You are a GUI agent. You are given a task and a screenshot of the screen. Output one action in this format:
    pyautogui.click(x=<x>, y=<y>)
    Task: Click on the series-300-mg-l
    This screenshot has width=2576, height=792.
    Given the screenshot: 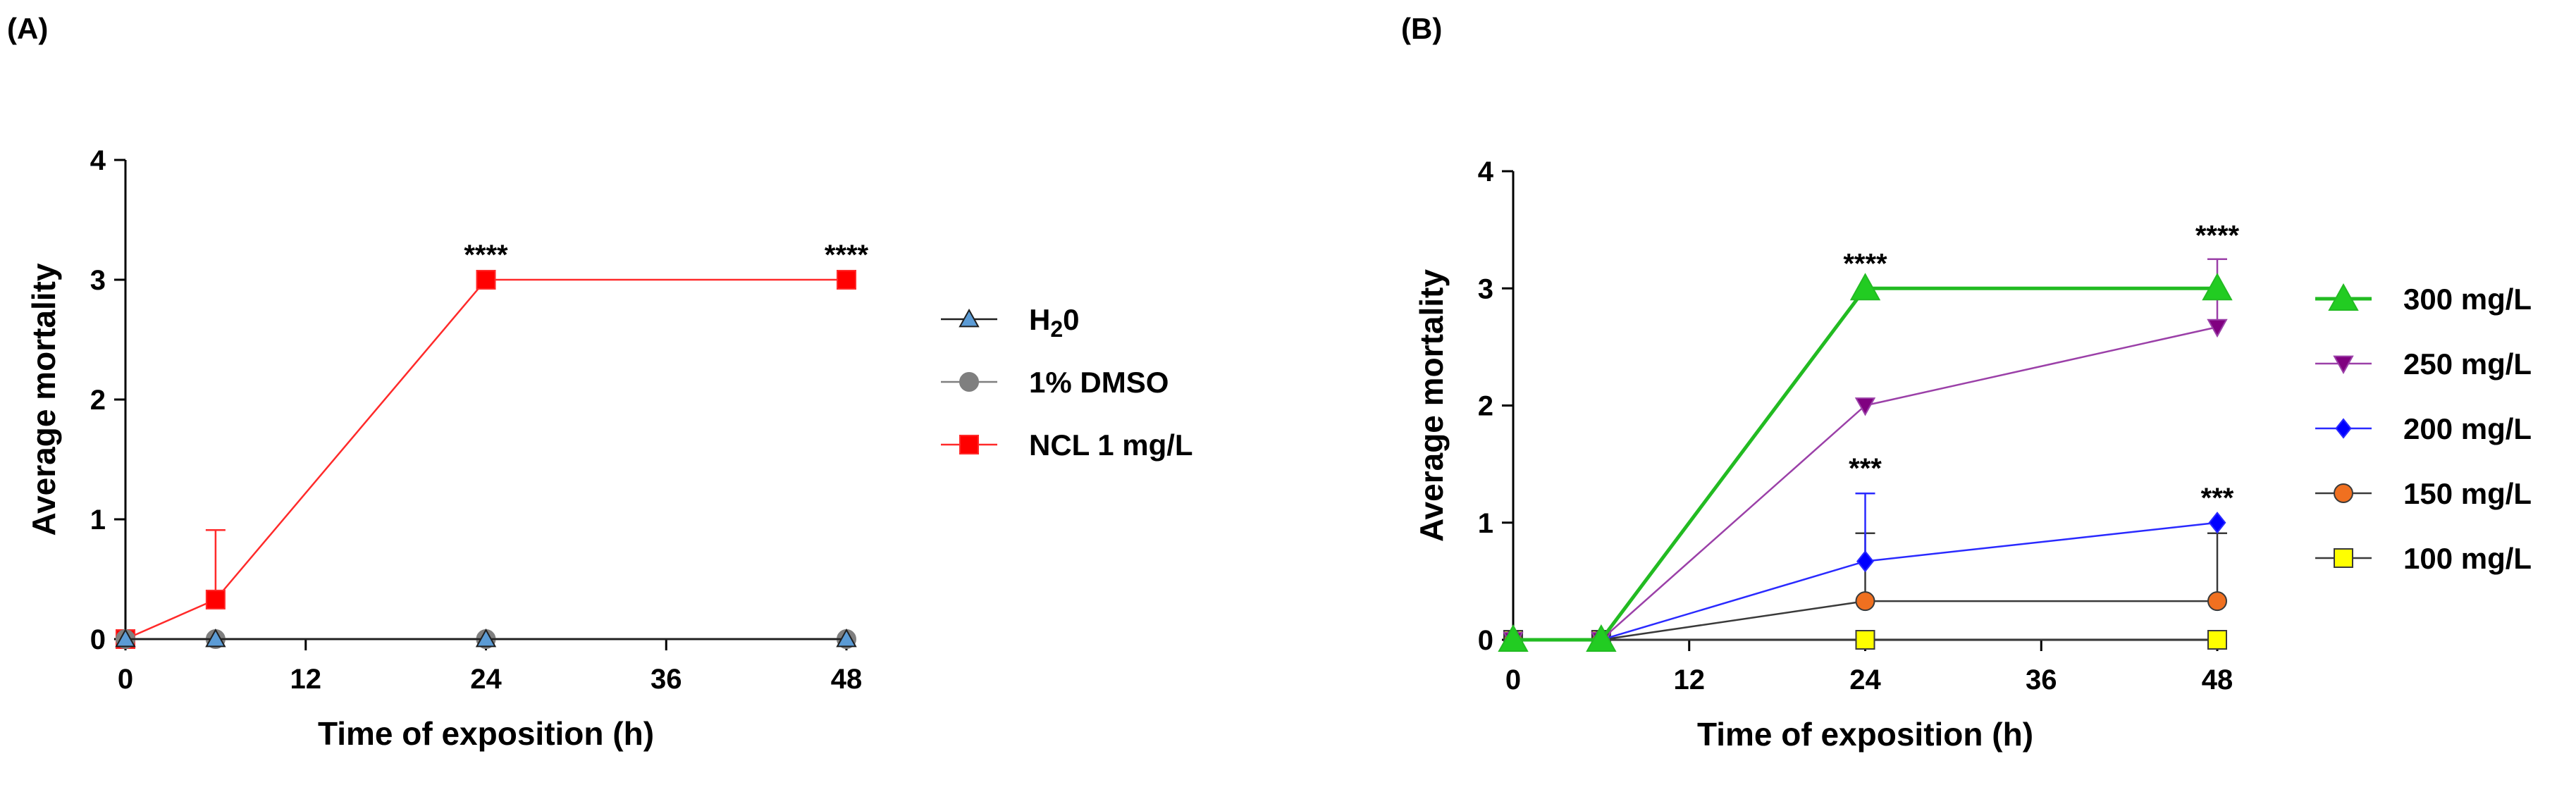 What is the action you would take?
    pyautogui.click(x=1866, y=462)
    